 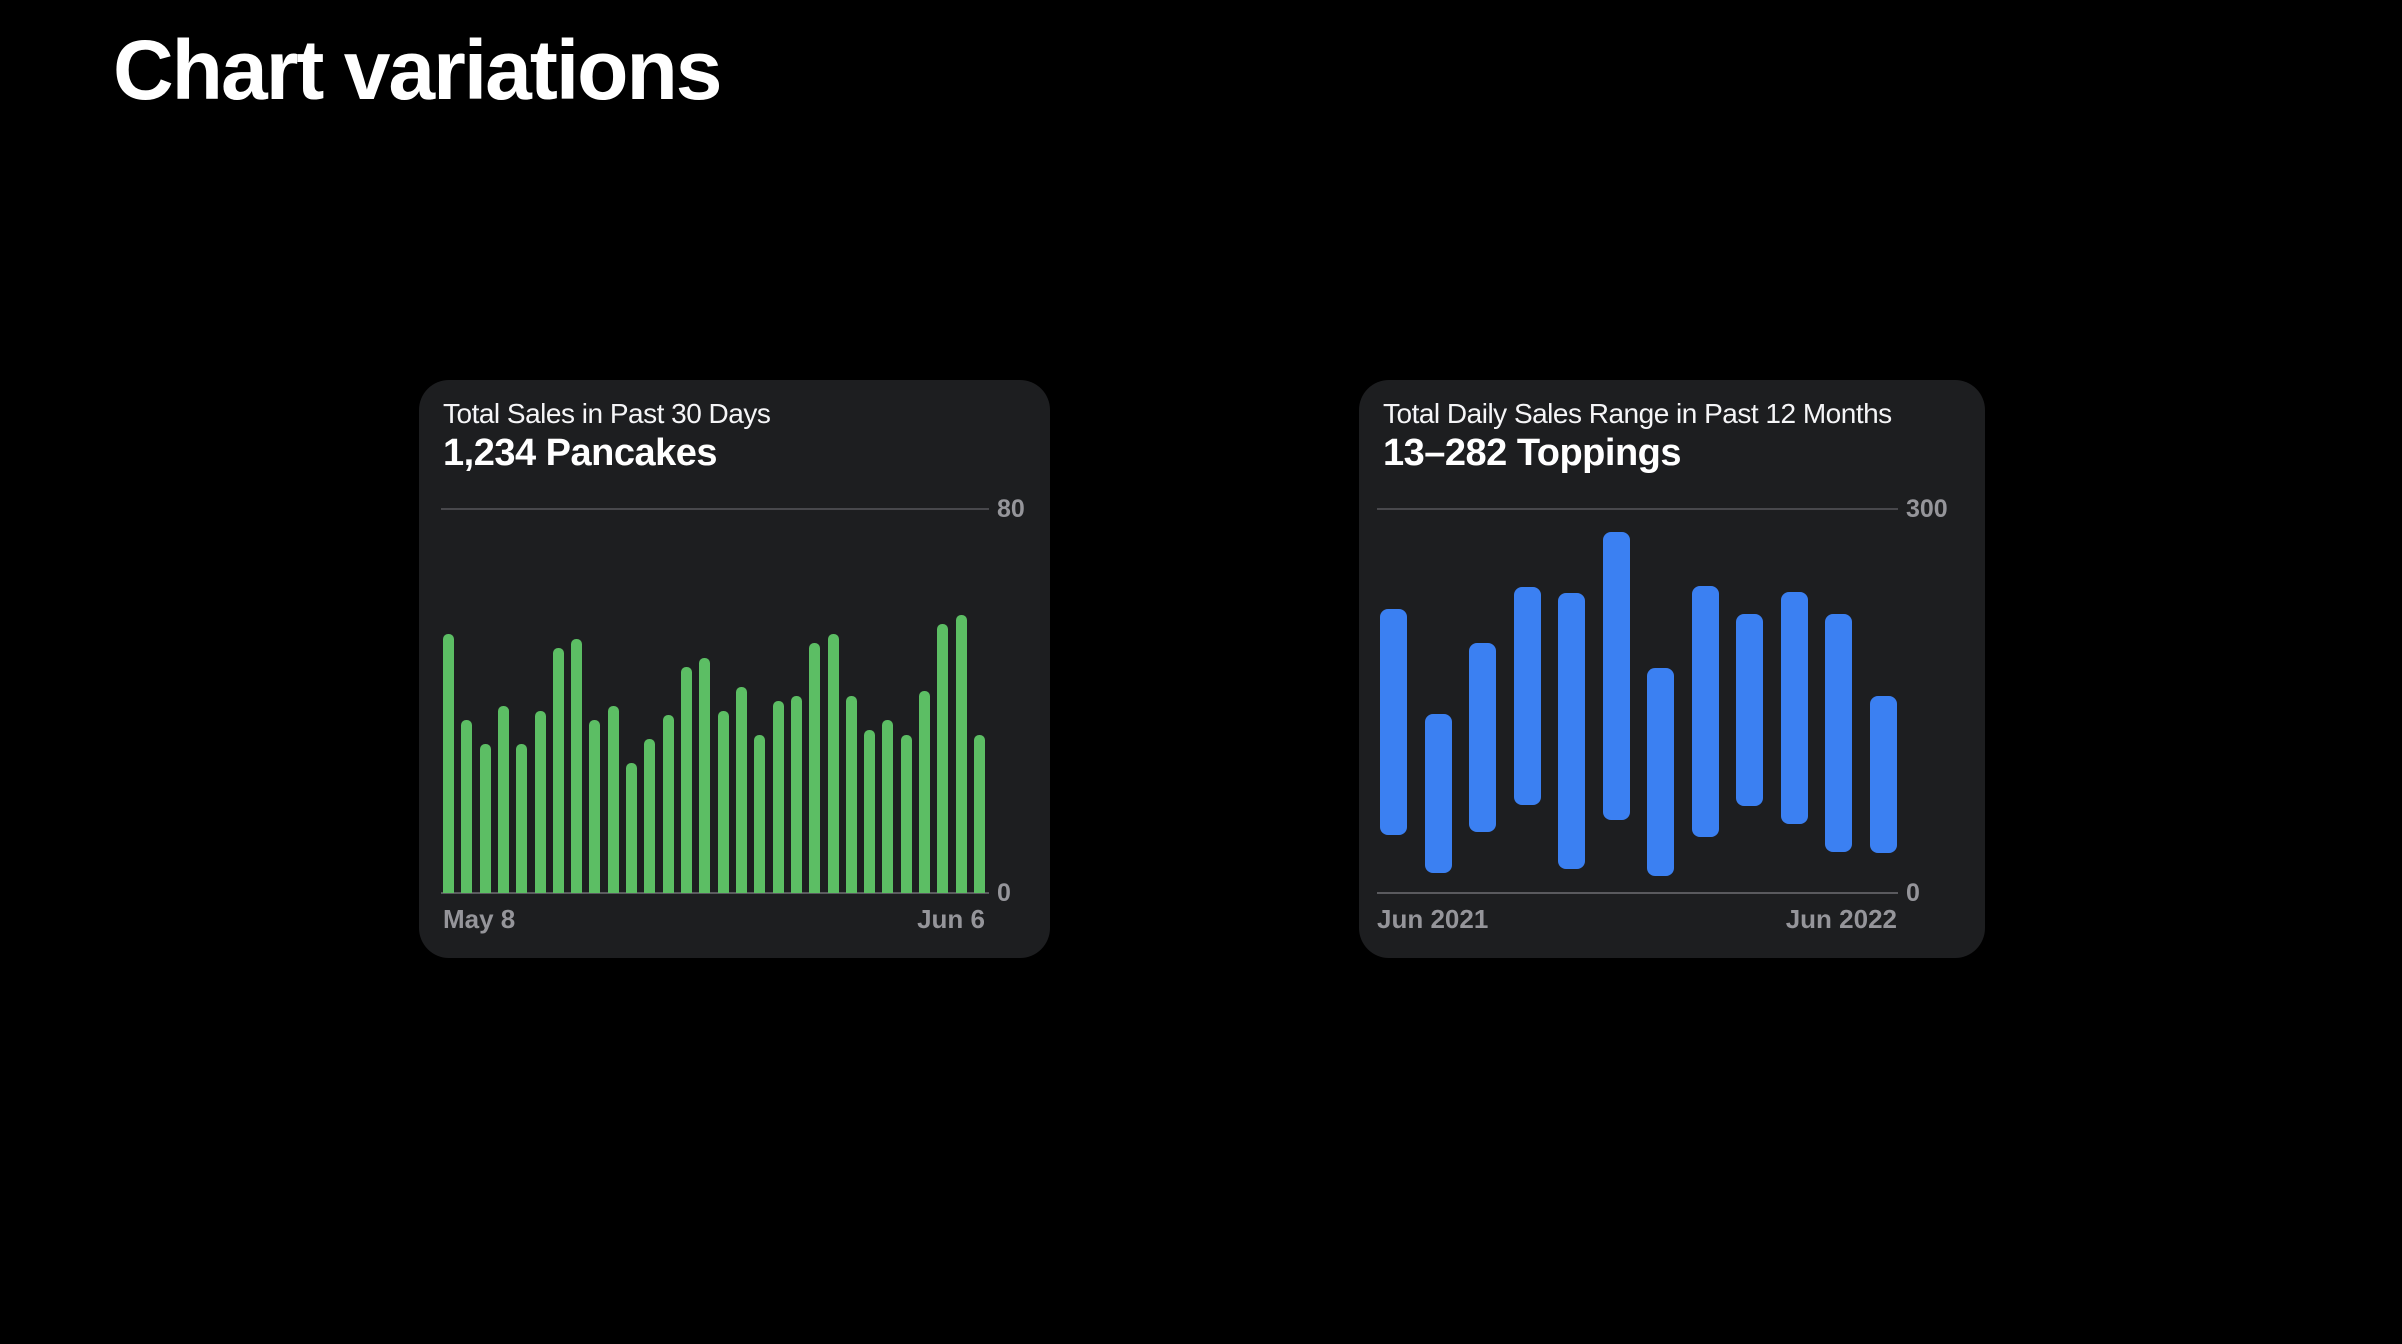 I want to click on x-axis-start-label: May 8, so click(x=479, y=919).